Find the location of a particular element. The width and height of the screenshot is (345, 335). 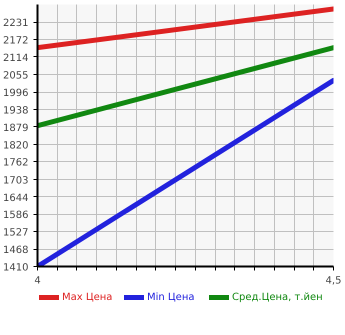

y-tick-label: 1762 is located at coordinates (16, 163).